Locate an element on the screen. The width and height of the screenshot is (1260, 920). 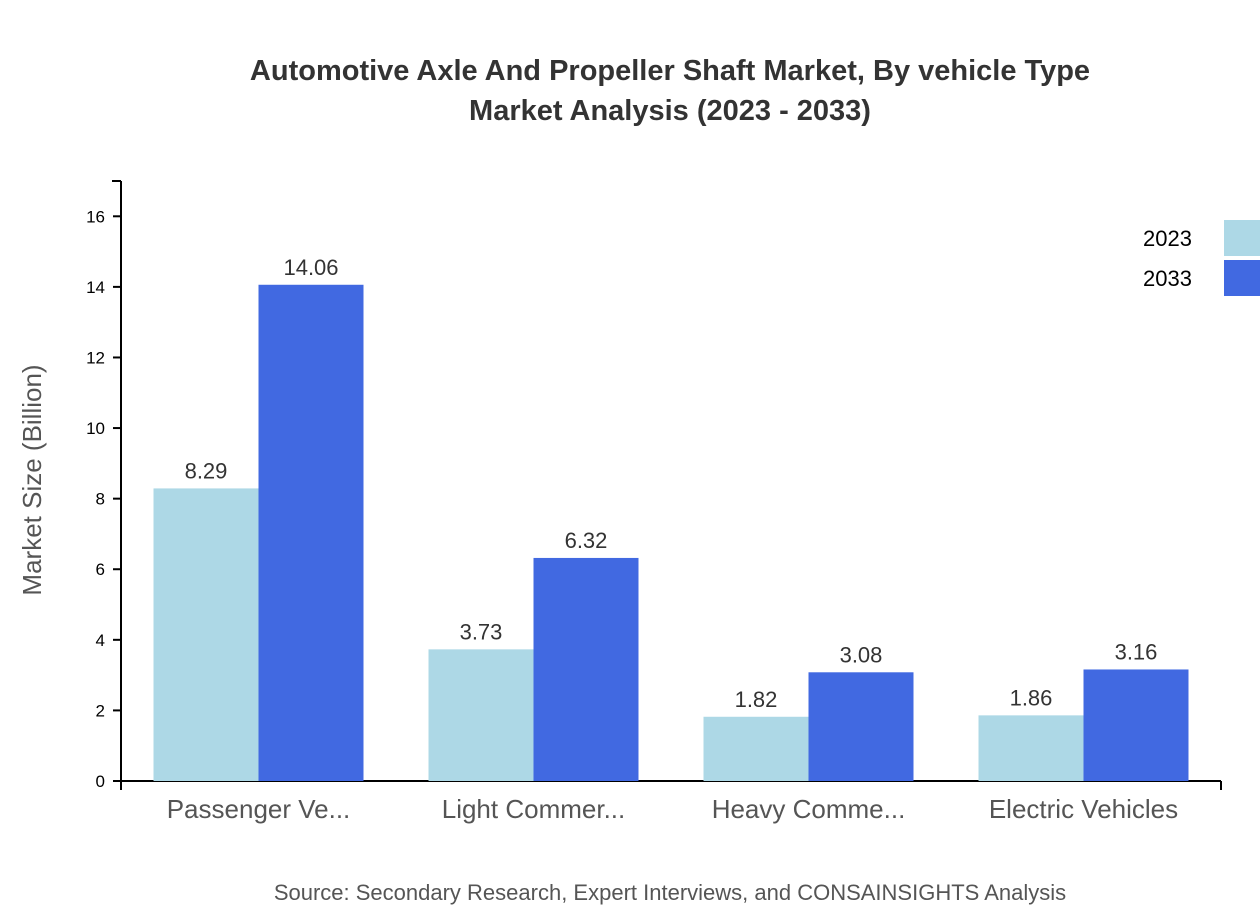
y-tick-label: 8 is located at coordinates (100, 499).